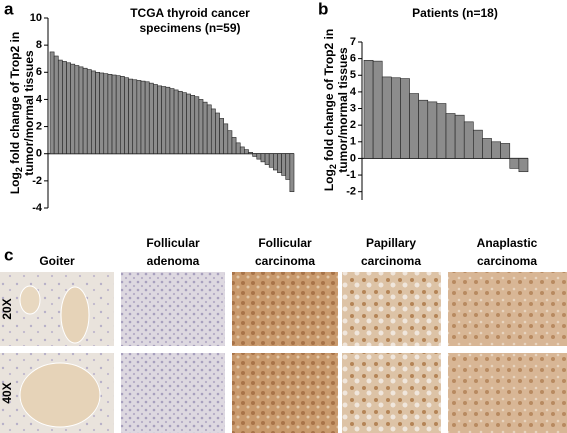 This screenshot has height=433, width=567. What do you see at coordinates (39, 45) in the screenshot?
I see `y-tick-label: 8` at bounding box center [39, 45].